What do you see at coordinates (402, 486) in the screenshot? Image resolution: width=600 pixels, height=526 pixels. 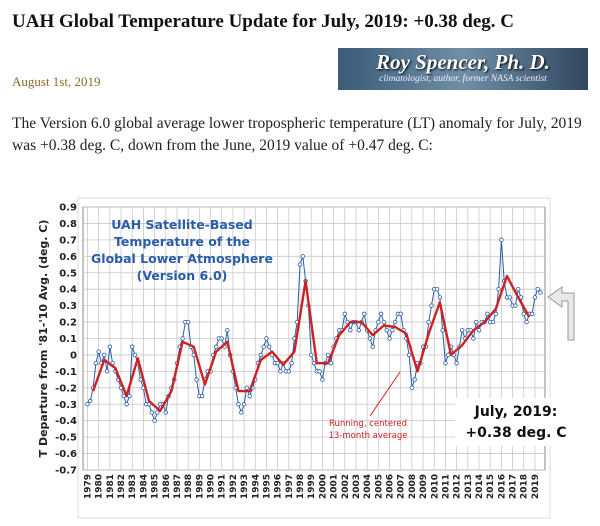 I see `x-tick-label: 2007` at bounding box center [402, 486].